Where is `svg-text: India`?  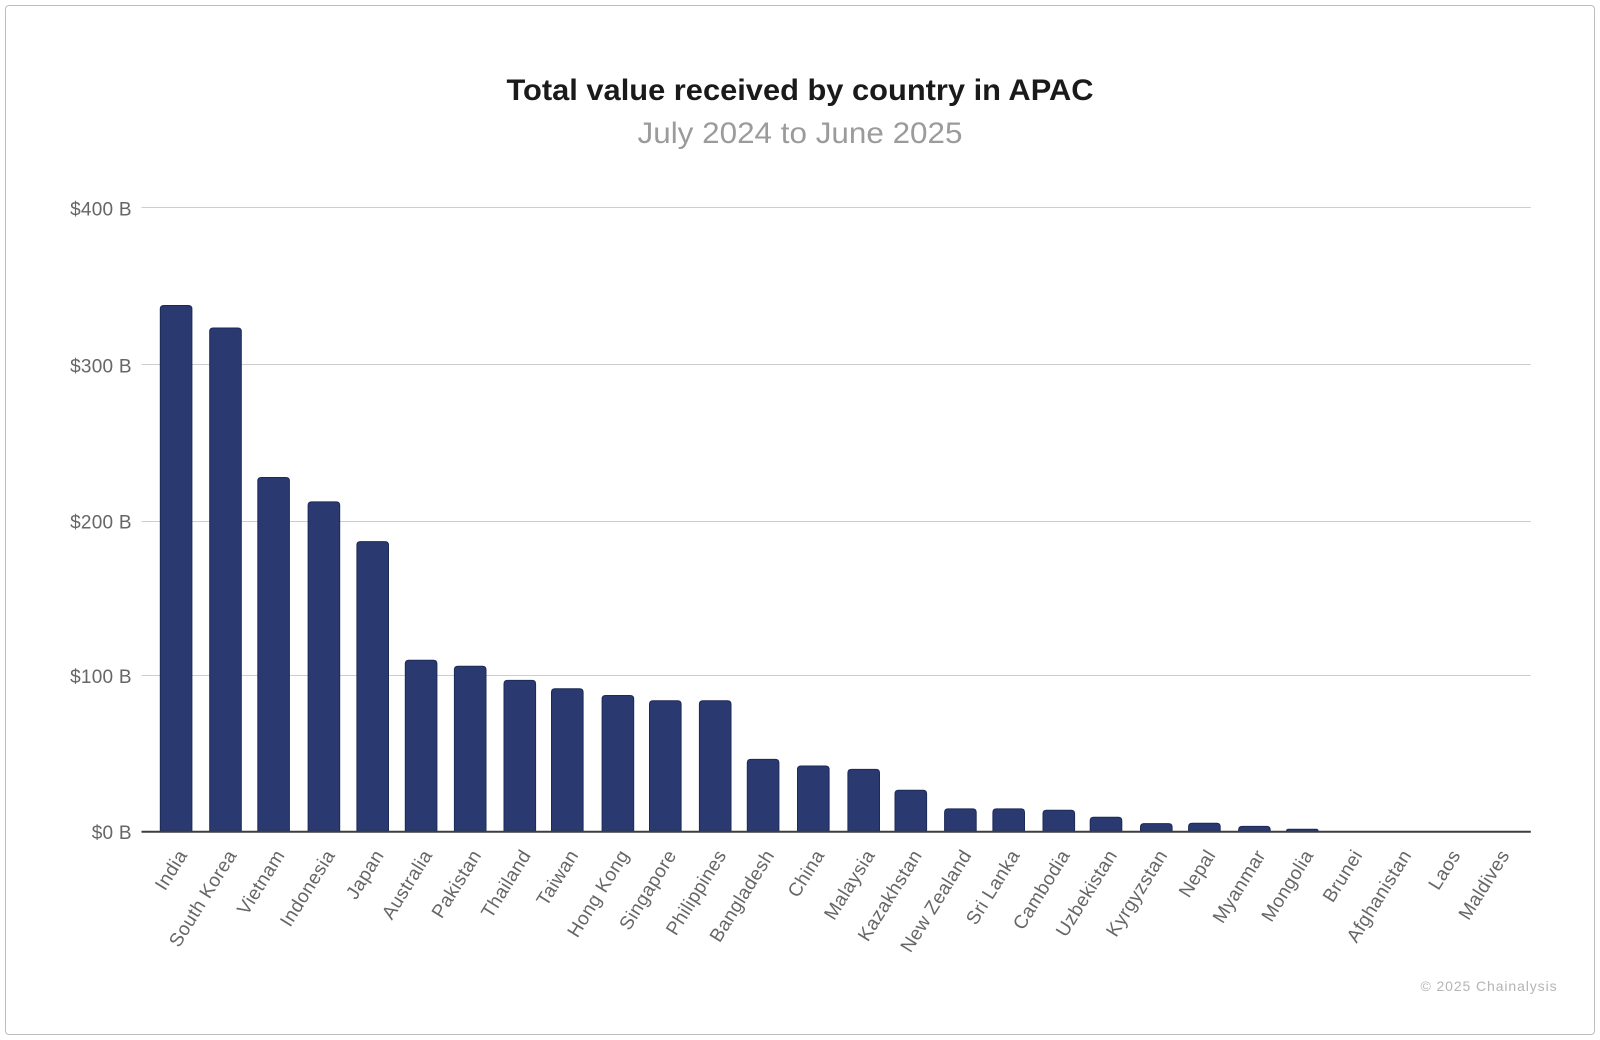 svg-text: India is located at coordinates (171, 870).